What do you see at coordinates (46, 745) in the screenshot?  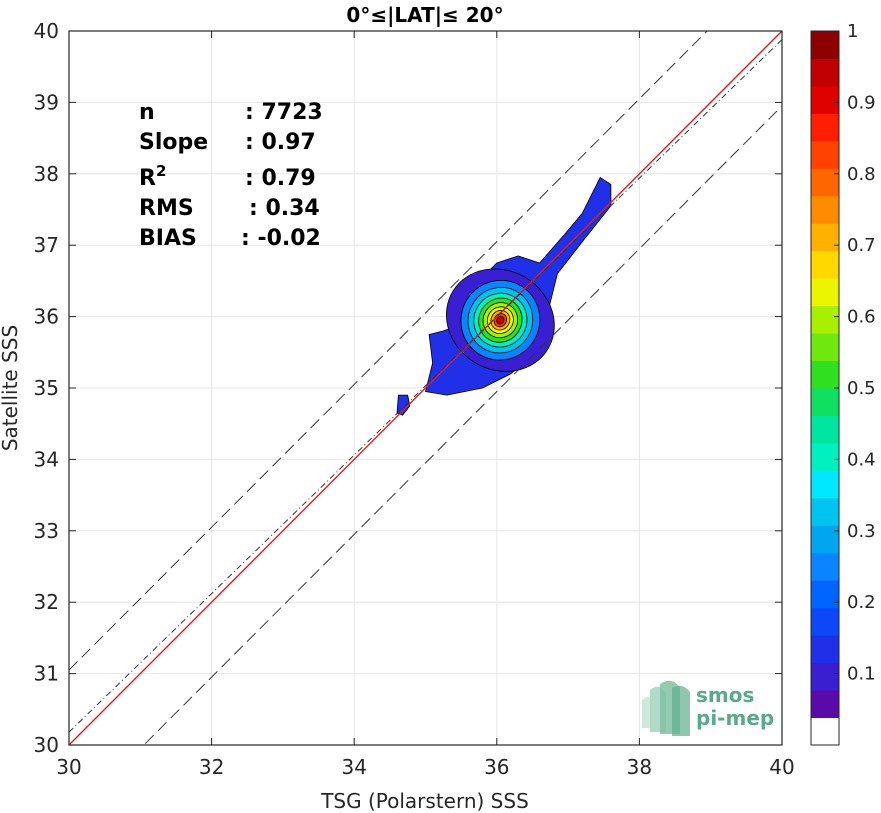 I see `y-tick-label: 30` at bounding box center [46, 745].